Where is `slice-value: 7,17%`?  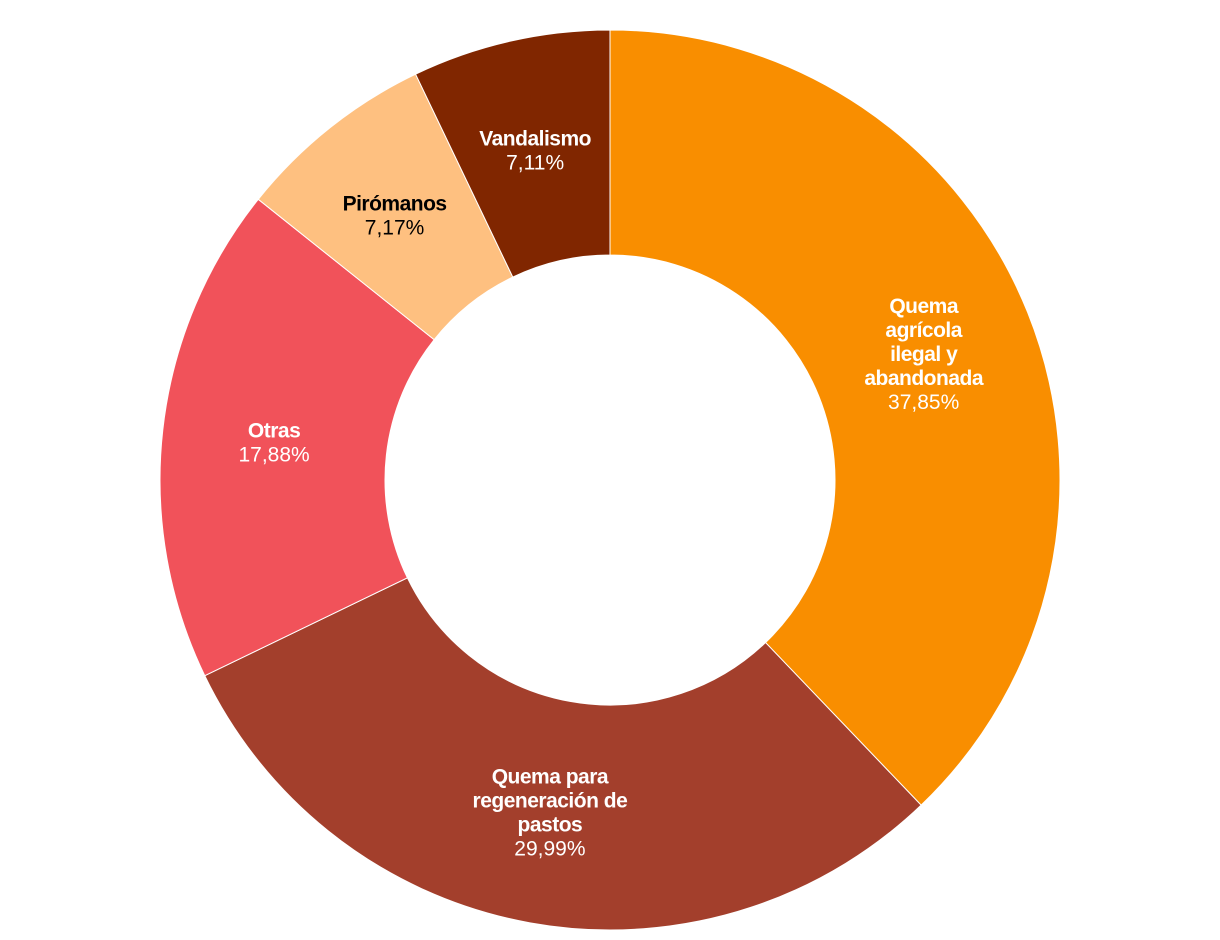 slice-value: 7,17% is located at coordinates (395, 227).